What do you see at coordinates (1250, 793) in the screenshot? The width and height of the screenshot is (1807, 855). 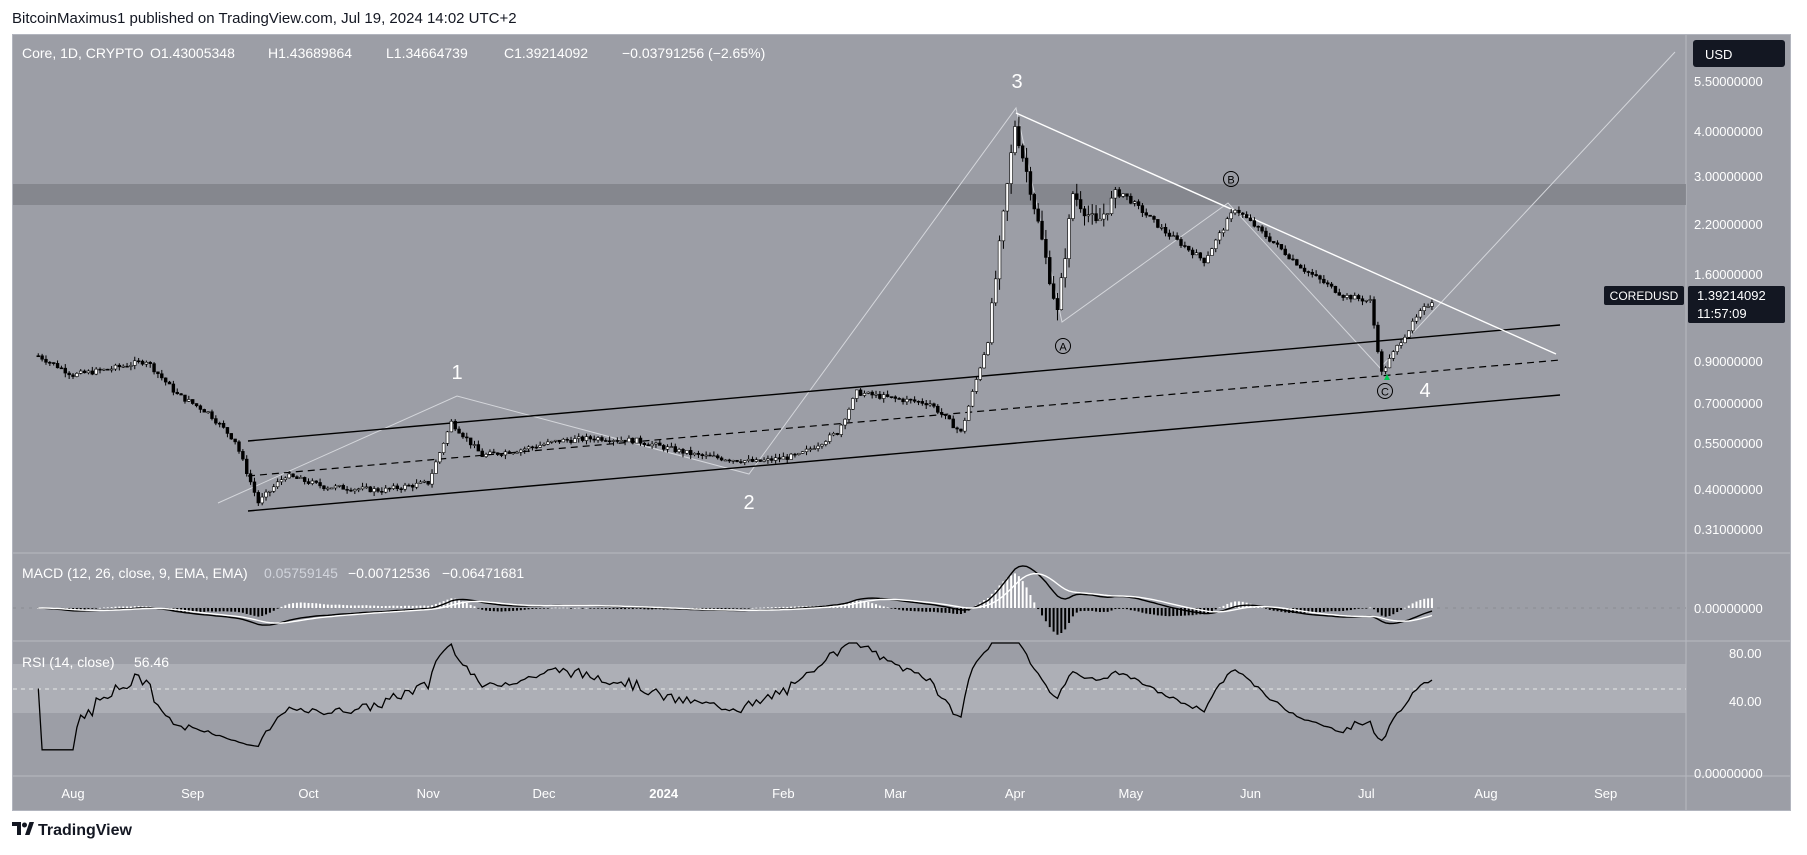 I see `time-tick: Jun` at bounding box center [1250, 793].